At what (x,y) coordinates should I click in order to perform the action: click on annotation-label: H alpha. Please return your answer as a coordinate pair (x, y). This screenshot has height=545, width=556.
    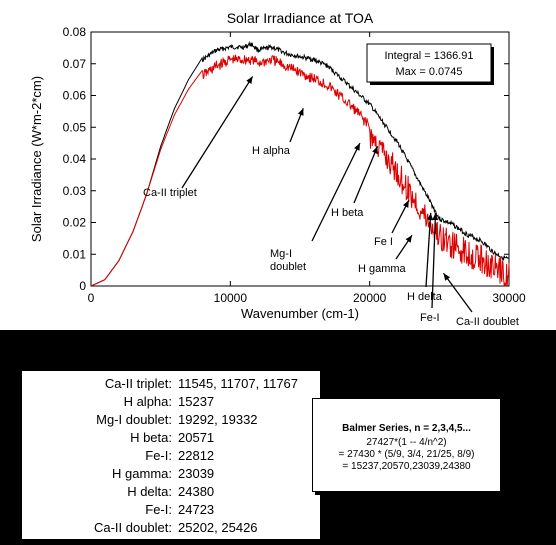
    Looking at the image, I should click on (271, 151).